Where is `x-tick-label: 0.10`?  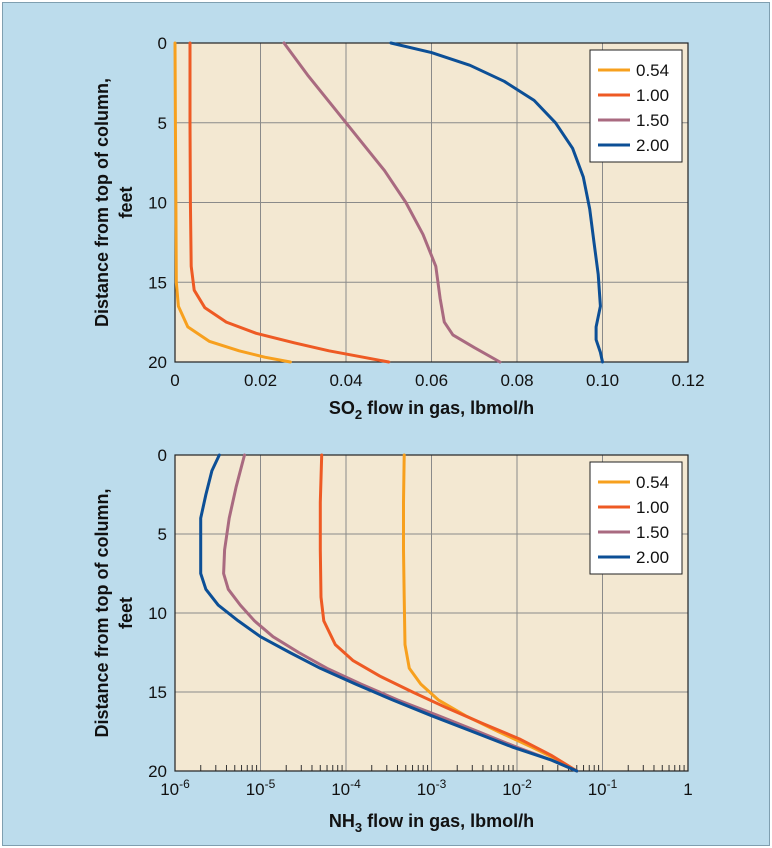 x-tick-label: 0.10 is located at coordinates (602, 380).